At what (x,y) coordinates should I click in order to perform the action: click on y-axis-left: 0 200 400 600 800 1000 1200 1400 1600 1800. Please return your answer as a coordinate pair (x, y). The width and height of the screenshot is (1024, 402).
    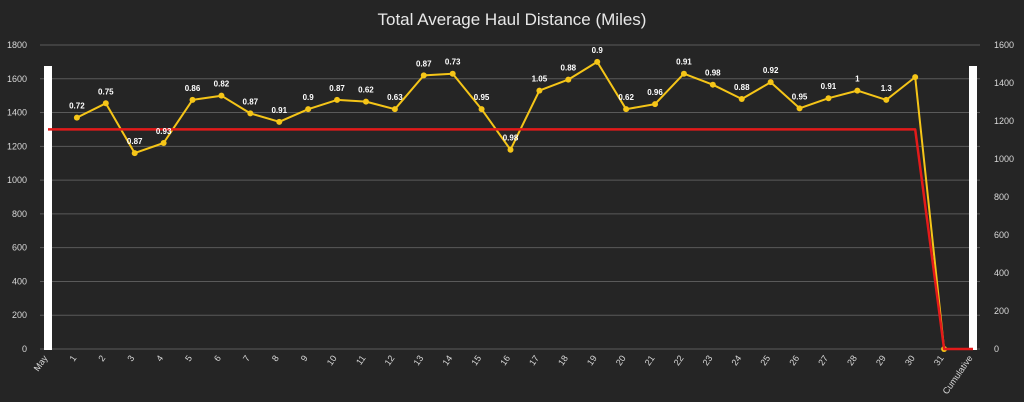
    Looking at the image, I should click on (17, 197).